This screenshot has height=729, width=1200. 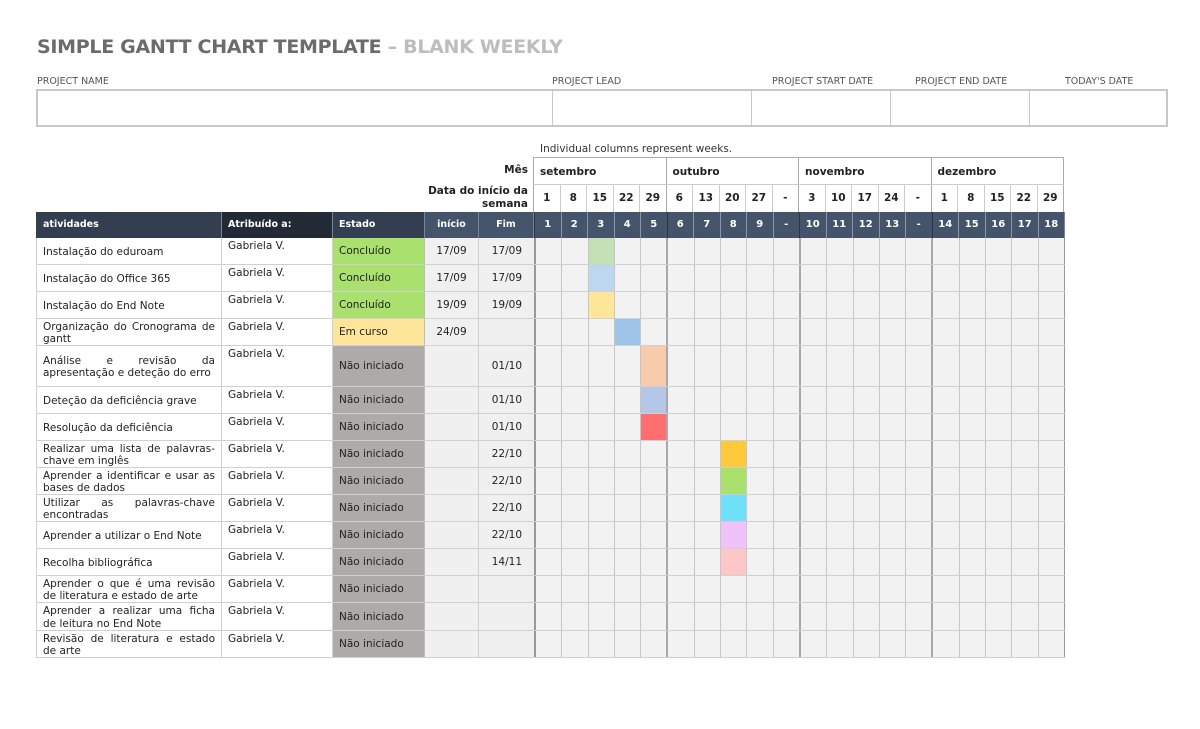 What do you see at coordinates (379, 535) in the screenshot?
I see `task-status-cell: Não iniciado` at bounding box center [379, 535].